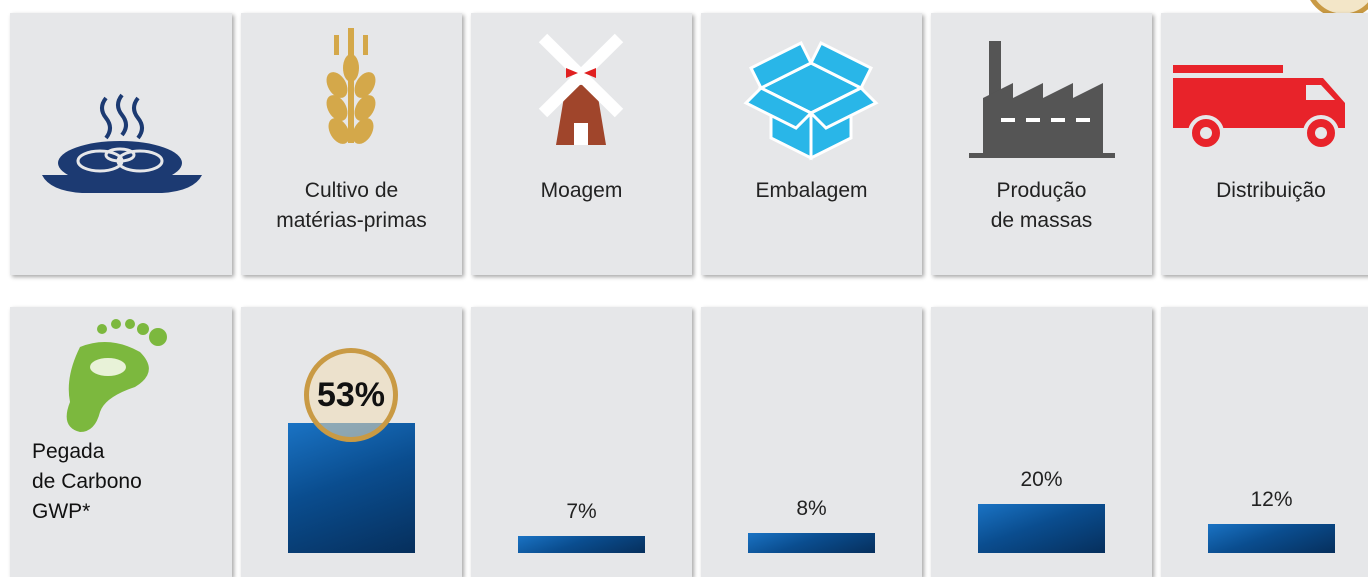 The image size is (1368, 577). Describe the element at coordinates (581, 190) in the screenshot. I see `stage-label: Moagem` at that location.